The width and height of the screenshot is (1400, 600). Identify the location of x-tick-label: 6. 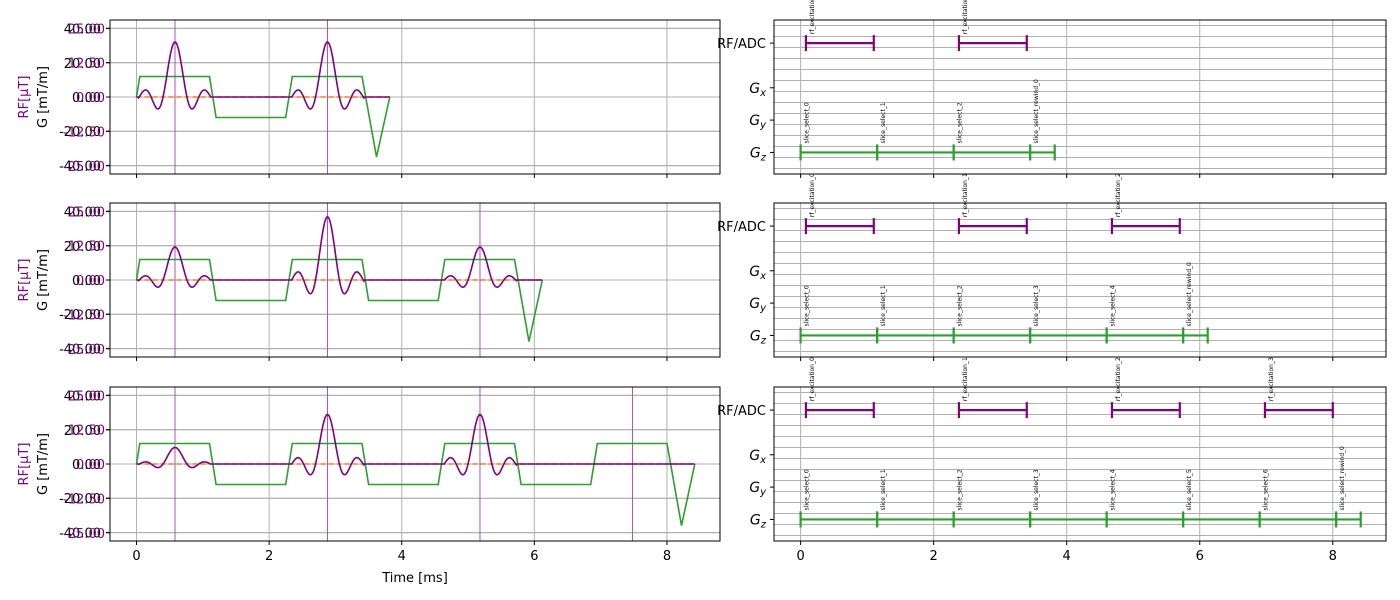
(534, 556).